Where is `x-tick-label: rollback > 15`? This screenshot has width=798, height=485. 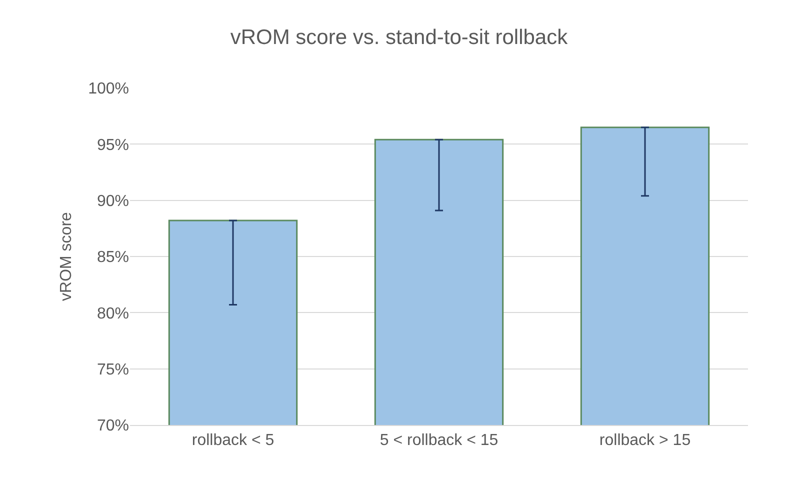
x-tick-label: rollback > 15 is located at coordinates (645, 441).